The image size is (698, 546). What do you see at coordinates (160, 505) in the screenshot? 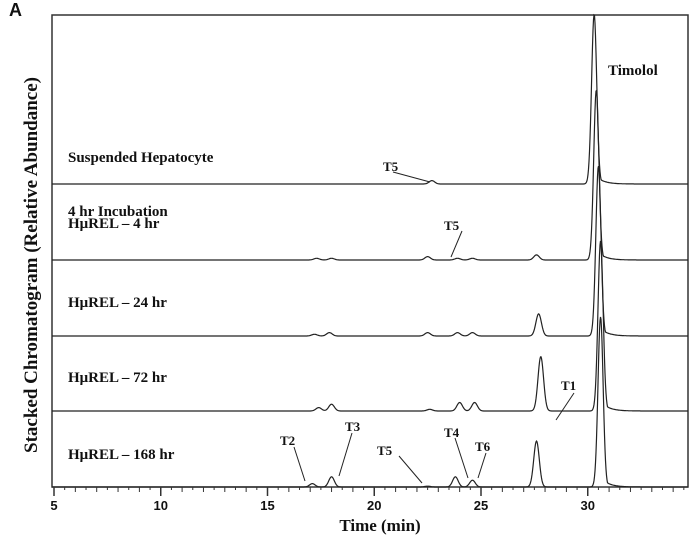
I see `x-tick-label: 10` at bounding box center [160, 505].